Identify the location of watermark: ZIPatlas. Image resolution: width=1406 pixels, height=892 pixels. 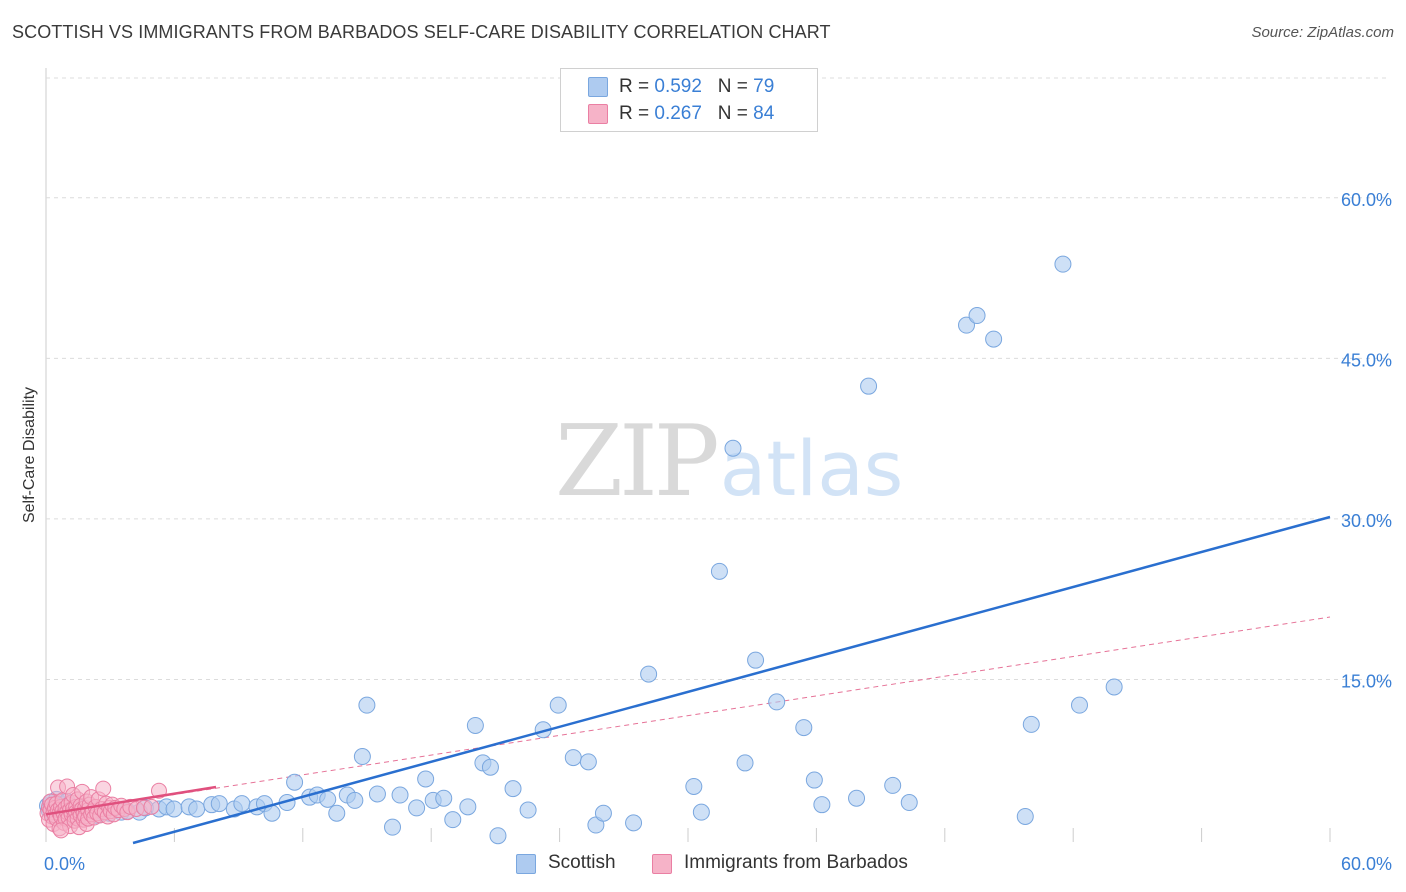
(729, 462).